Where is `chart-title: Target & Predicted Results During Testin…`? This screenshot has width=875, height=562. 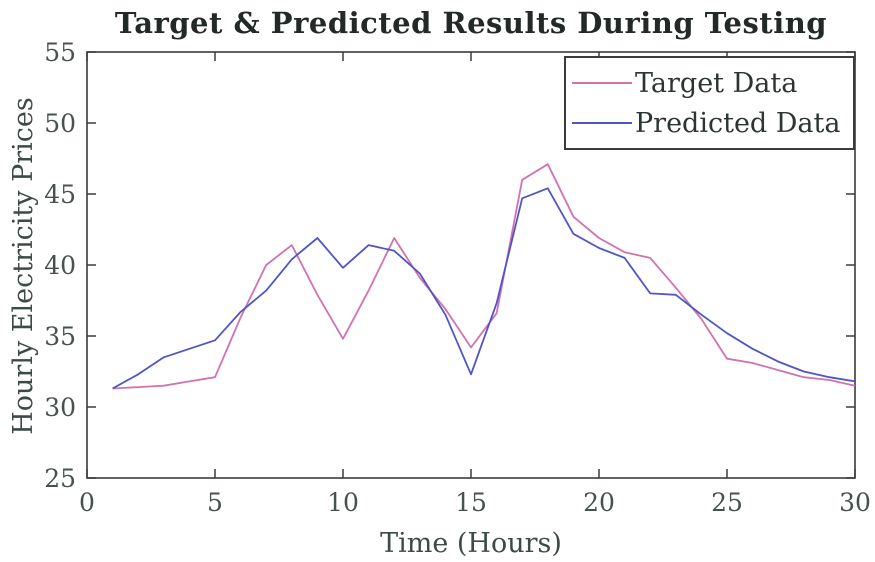
chart-title: Target & Predicted Results During Testin… is located at coordinates (471, 23).